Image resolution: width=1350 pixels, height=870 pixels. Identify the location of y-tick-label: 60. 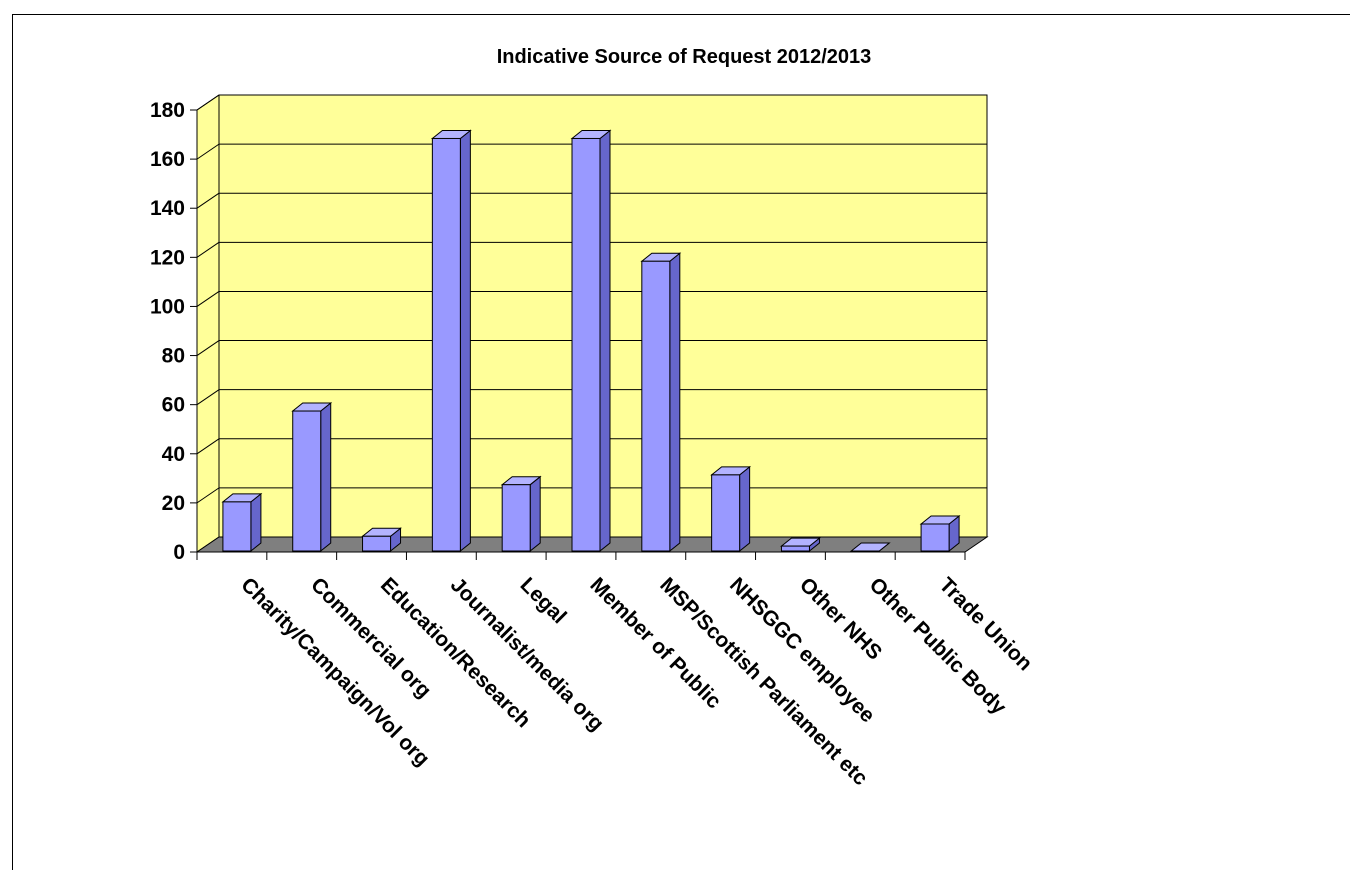
(173, 405).